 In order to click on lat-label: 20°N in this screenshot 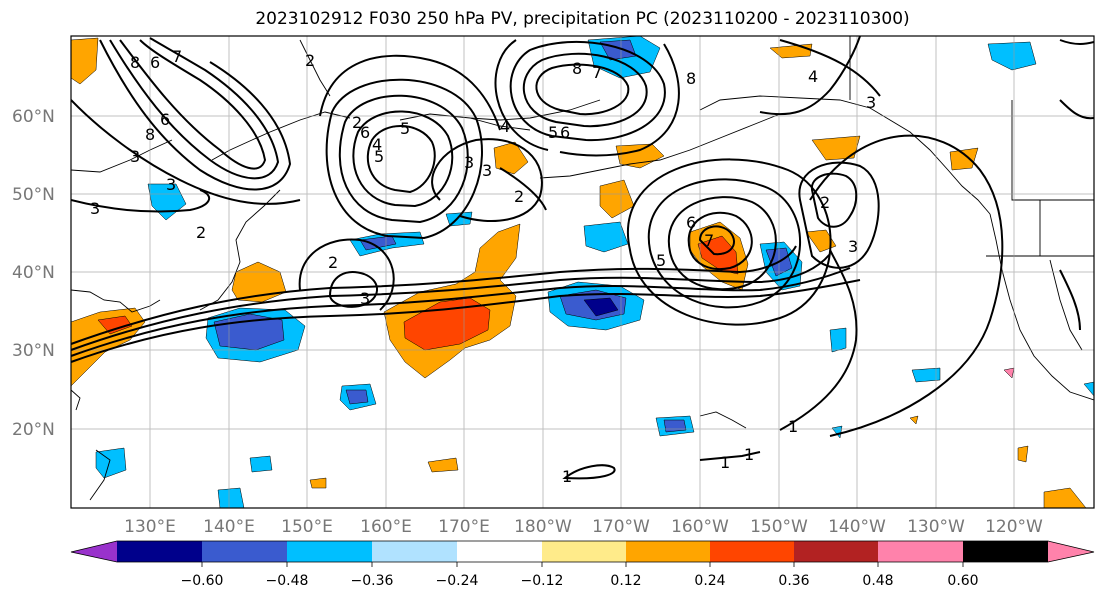, I will do `click(33, 430)`.